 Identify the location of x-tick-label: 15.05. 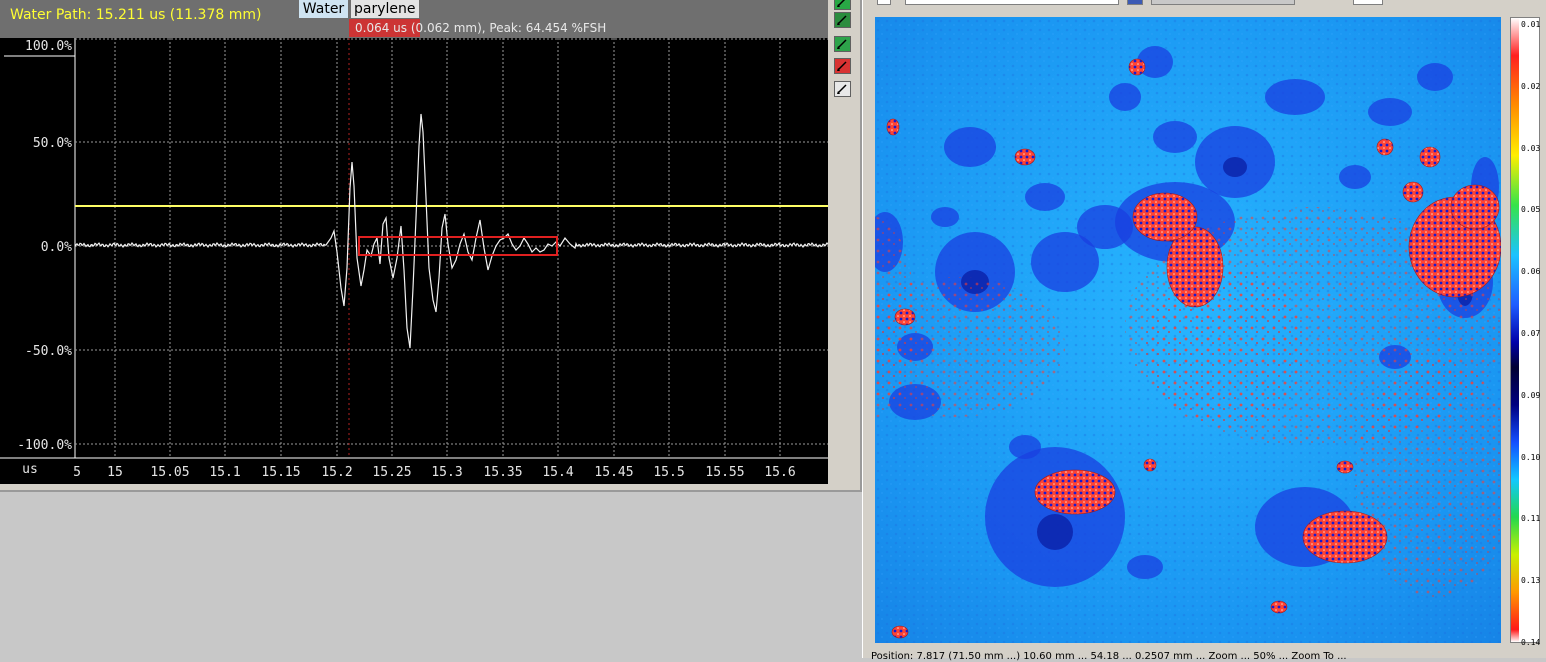
(169, 472).